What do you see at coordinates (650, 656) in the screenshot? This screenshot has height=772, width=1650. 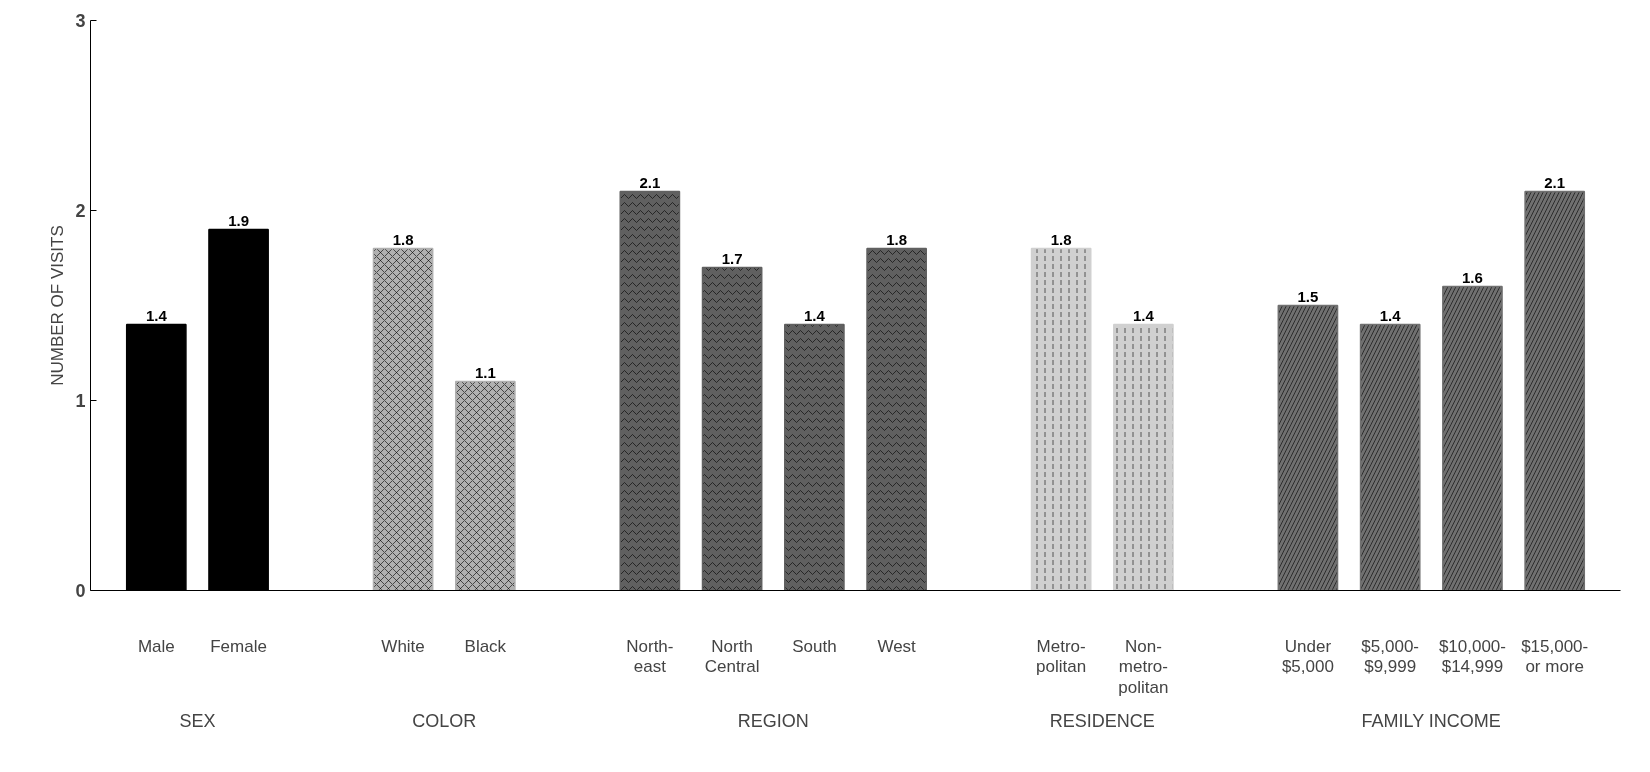 I see `x-tick-label: North- east` at bounding box center [650, 656].